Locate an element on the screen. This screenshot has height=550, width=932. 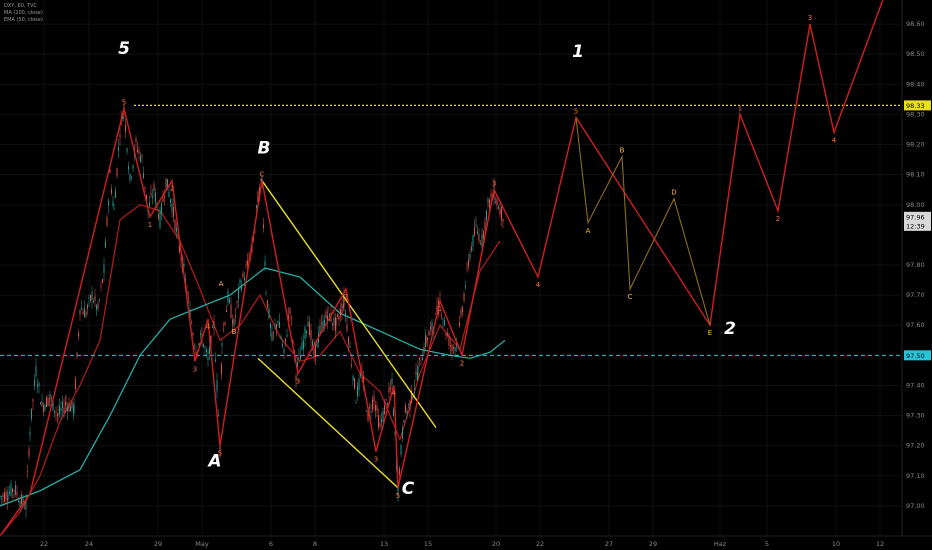
legend-ma: MA (200, close) is located at coordinates (23, 13).